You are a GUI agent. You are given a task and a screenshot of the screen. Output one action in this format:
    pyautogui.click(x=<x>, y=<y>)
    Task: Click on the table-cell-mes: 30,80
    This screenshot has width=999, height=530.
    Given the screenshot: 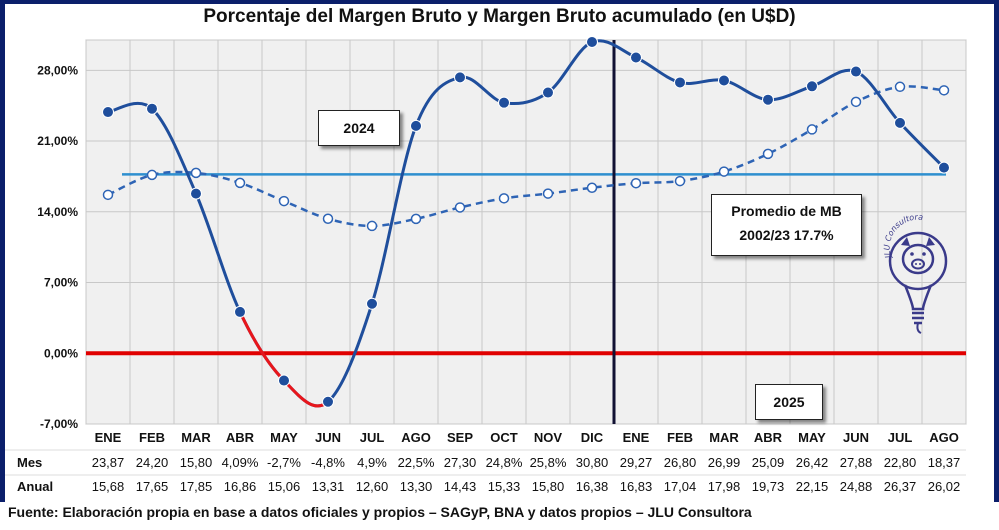 What is the action you would take?
    pyautogui.click(x=592, y=462)
    